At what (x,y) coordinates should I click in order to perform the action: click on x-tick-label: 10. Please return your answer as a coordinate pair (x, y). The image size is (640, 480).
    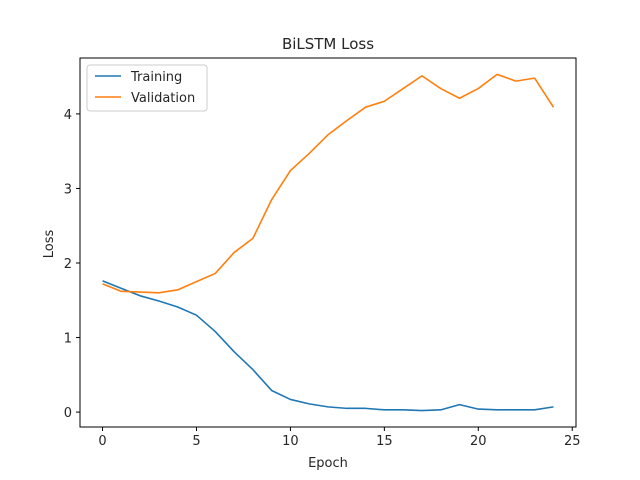
    Looking at the image, I should click on (290, 441).